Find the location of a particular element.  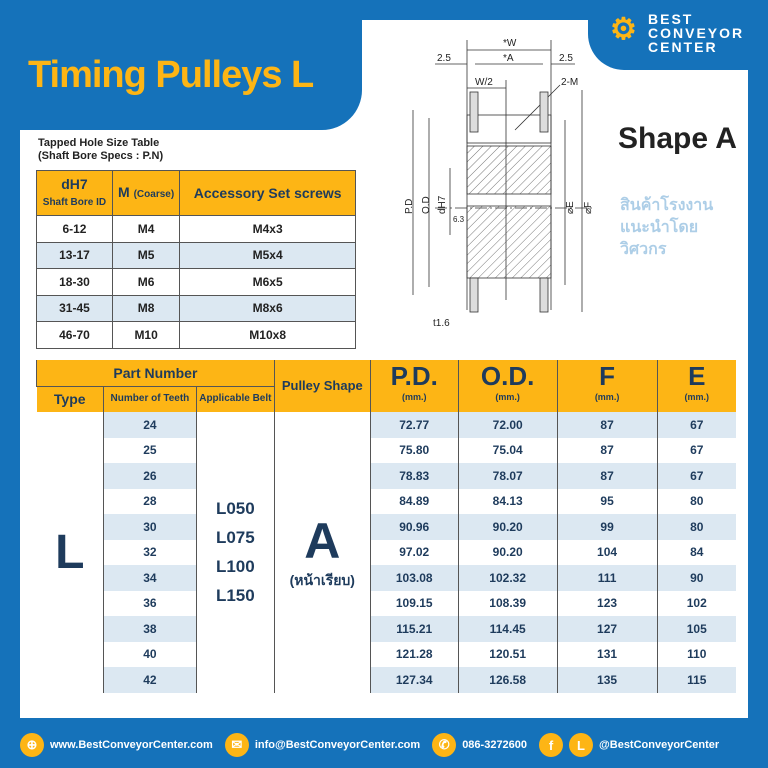

value-cell: 123 is located at coordinates (607, 603).